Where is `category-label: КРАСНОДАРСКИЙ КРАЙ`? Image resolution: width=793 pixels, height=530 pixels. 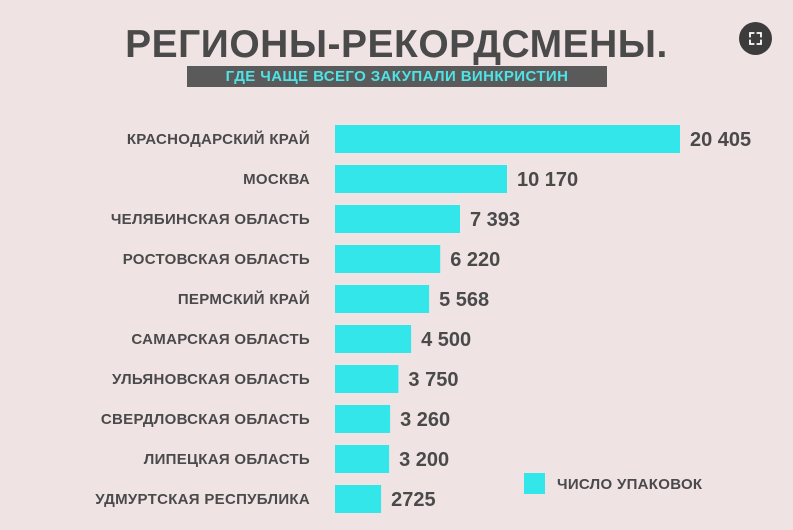 category-label: КРАСНОДАРСКИЙ КРАЙ is located at coordinates (218, 139).